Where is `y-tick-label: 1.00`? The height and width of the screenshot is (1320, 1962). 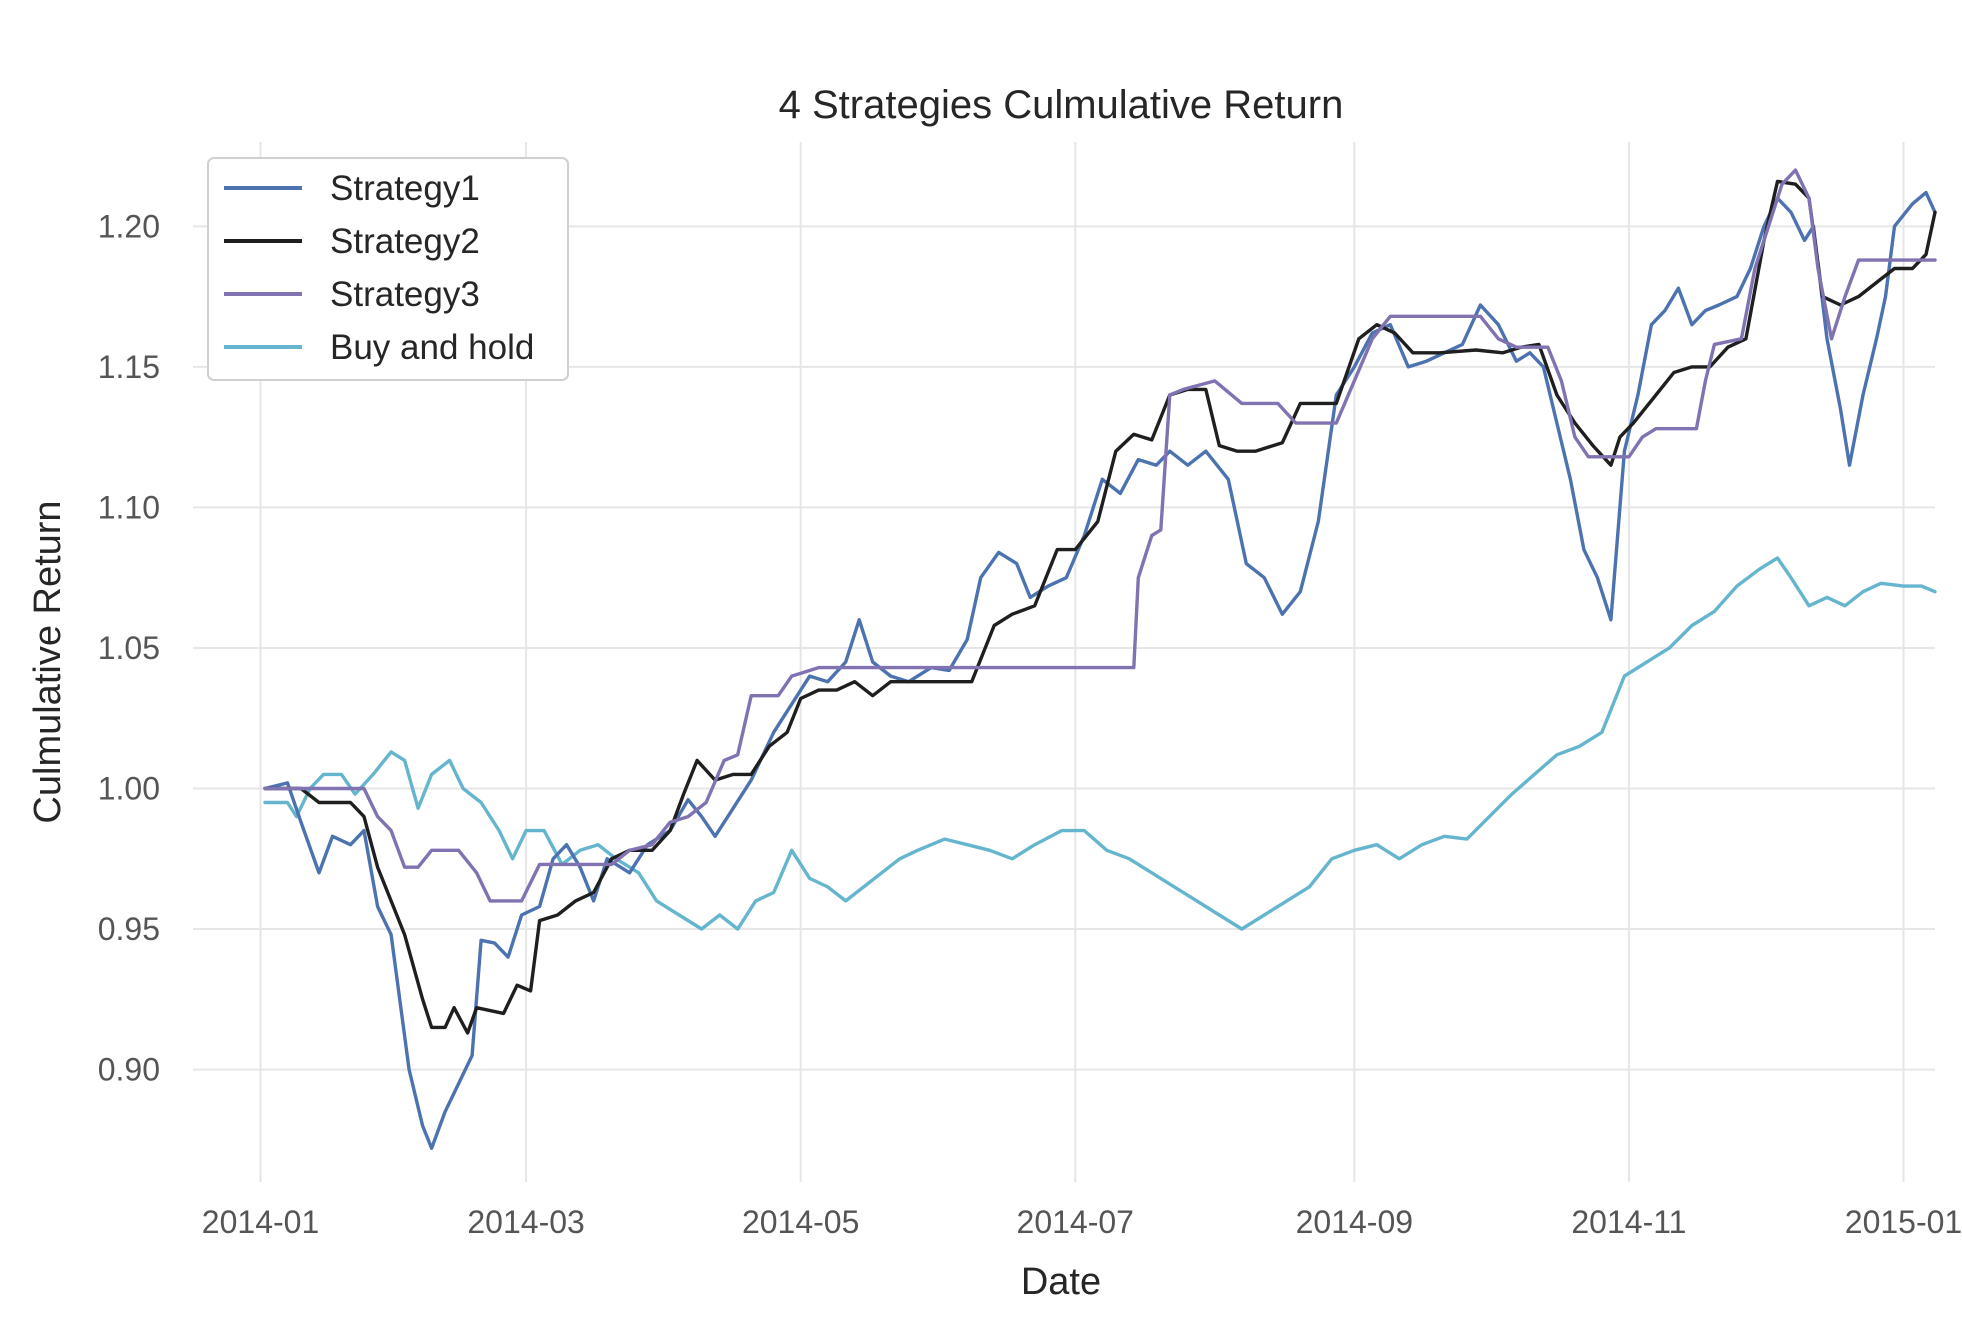
y-tick-label: 1.00 is located at coordinates (129, 788).